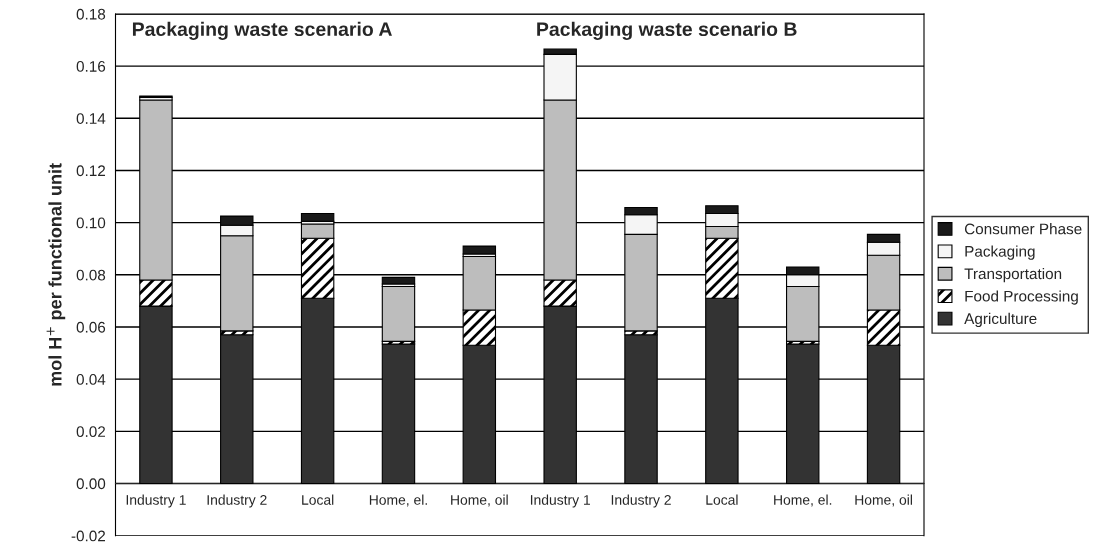 Image resolution: width=1100 pixels, height=558 pixels. What do you see at coordinates (88, 536) in the screenshot?
I see `y-tick-label: -0.02` at bounding box center [88, 536].